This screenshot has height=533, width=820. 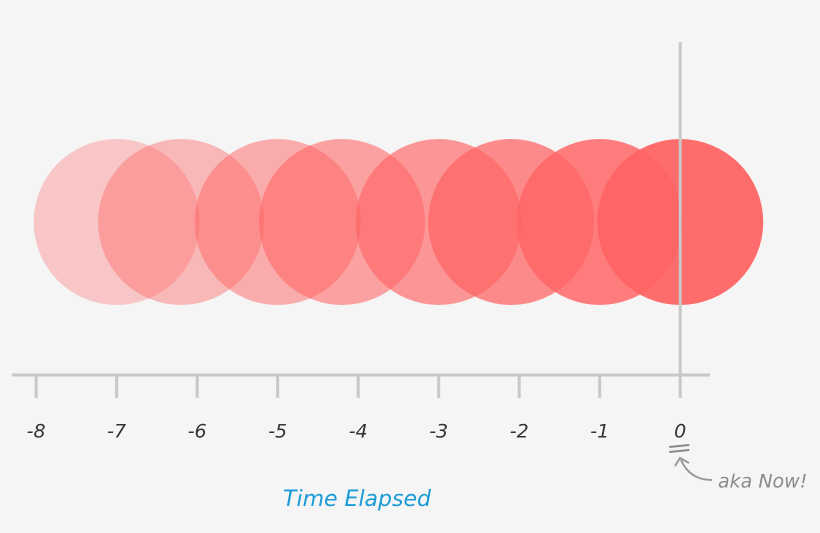 What do you see at coordinates (116, 222) in the screenshot?
I see `point` at bounding box center [116, 222].